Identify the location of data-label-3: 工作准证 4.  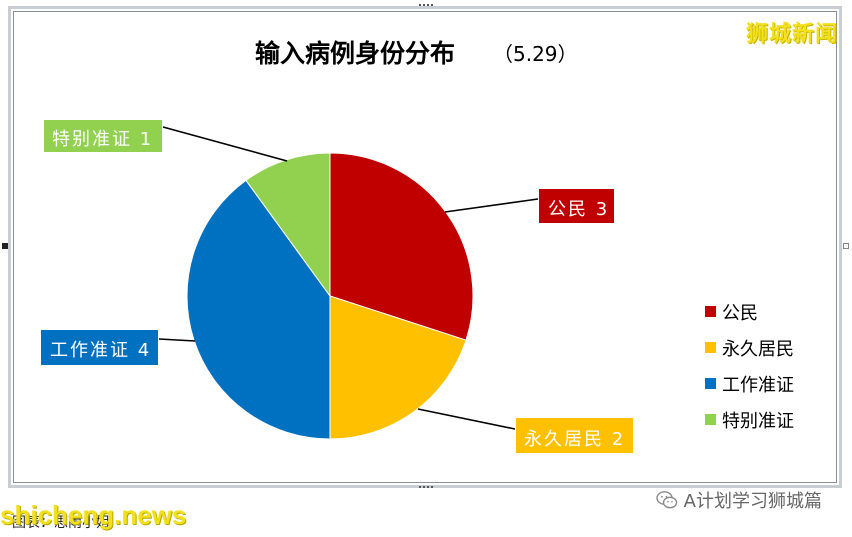
(100, 350).